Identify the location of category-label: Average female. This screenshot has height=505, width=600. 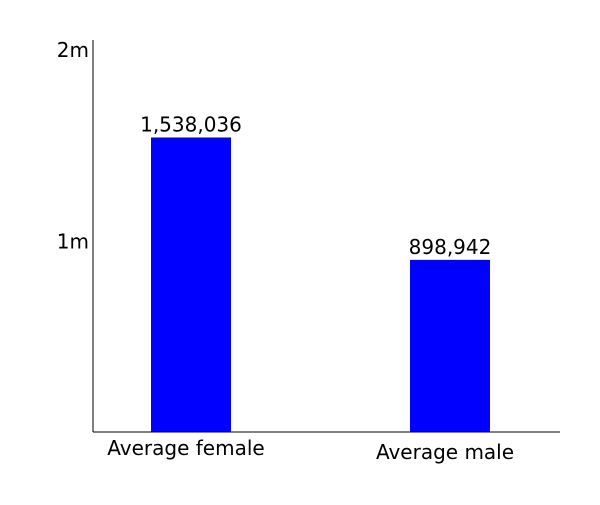
(185, 448).